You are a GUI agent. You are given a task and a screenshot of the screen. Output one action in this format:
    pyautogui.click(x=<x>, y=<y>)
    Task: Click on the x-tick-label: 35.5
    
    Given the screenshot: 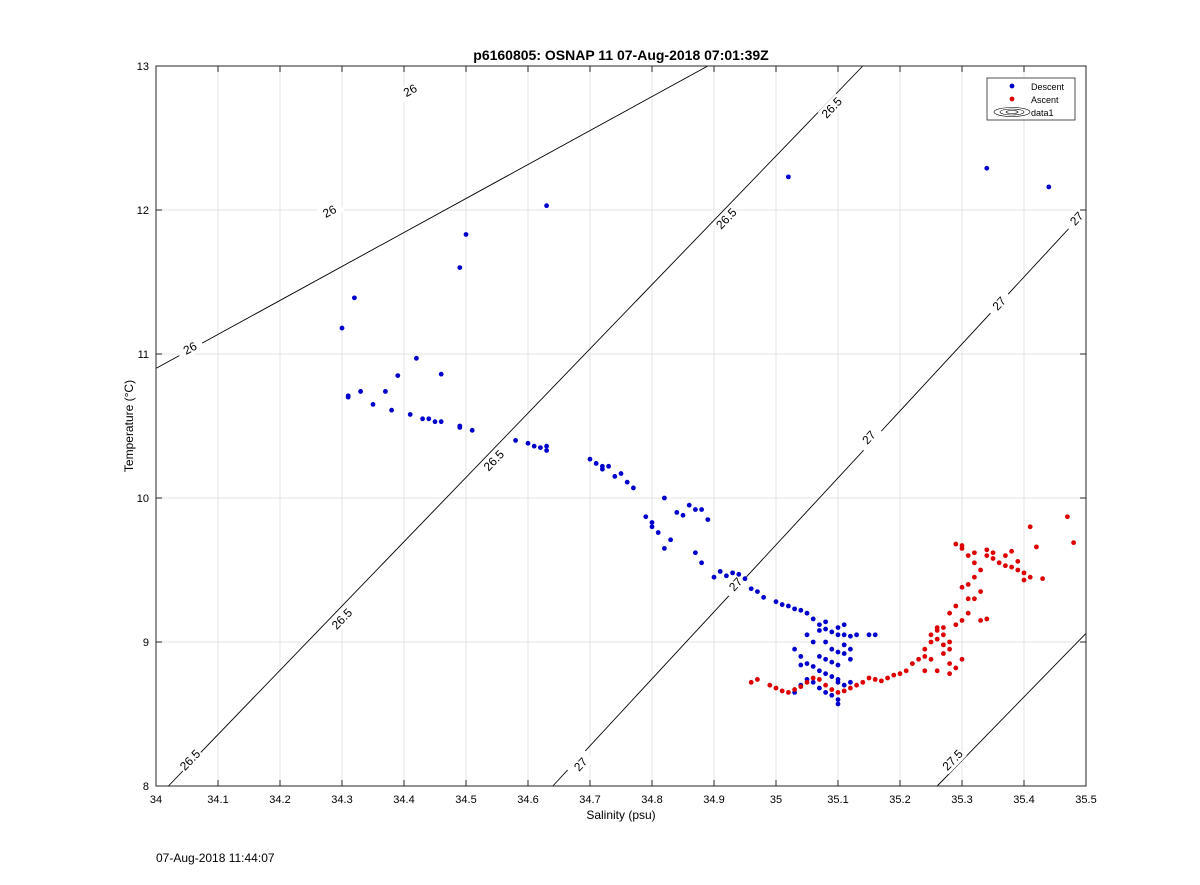 What is the action you would take?
    pyautogui.click(x=1085, y=800)
    